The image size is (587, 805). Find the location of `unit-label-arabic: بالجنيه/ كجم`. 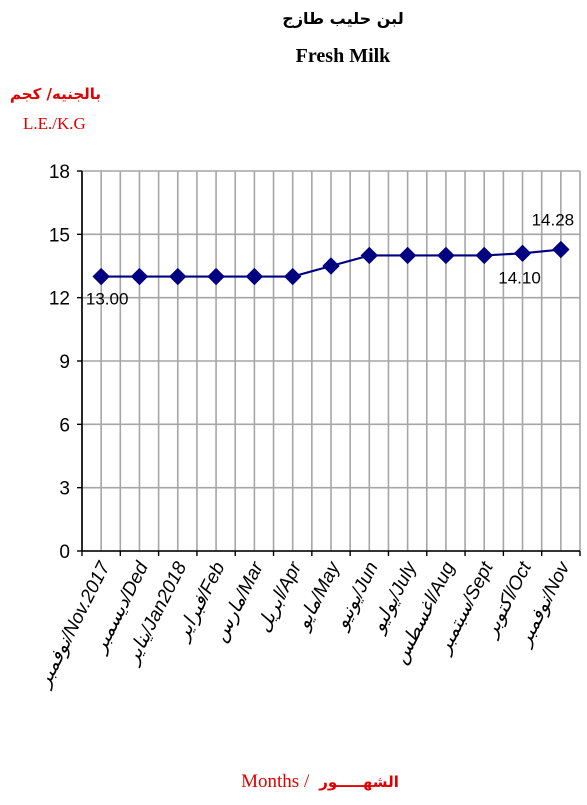

unit-label-arabic: بالجنيه/ كجم is located at coordinates (55, 94).